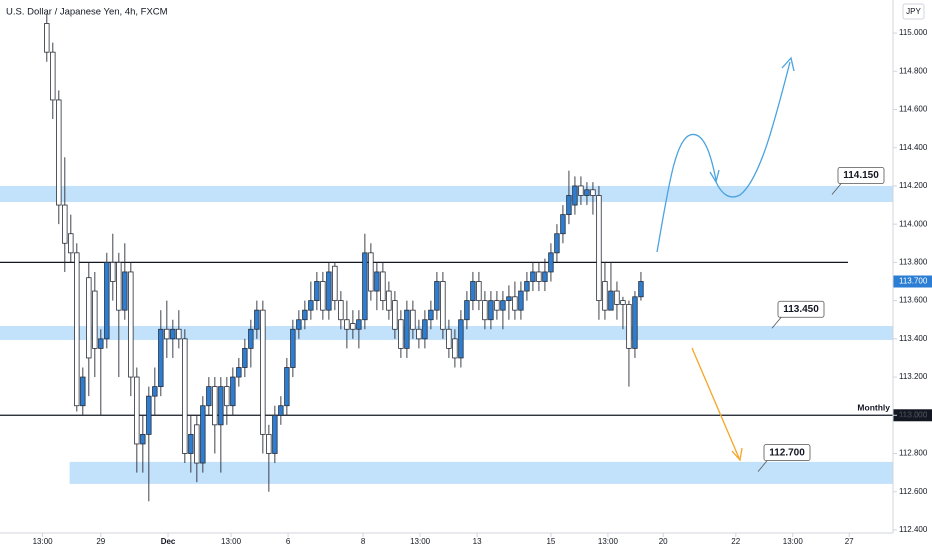 This screenshot has height=550, width=932. Describe the element at coordinates (913, 11) in the screenshot. I see `currency-box` at that location.